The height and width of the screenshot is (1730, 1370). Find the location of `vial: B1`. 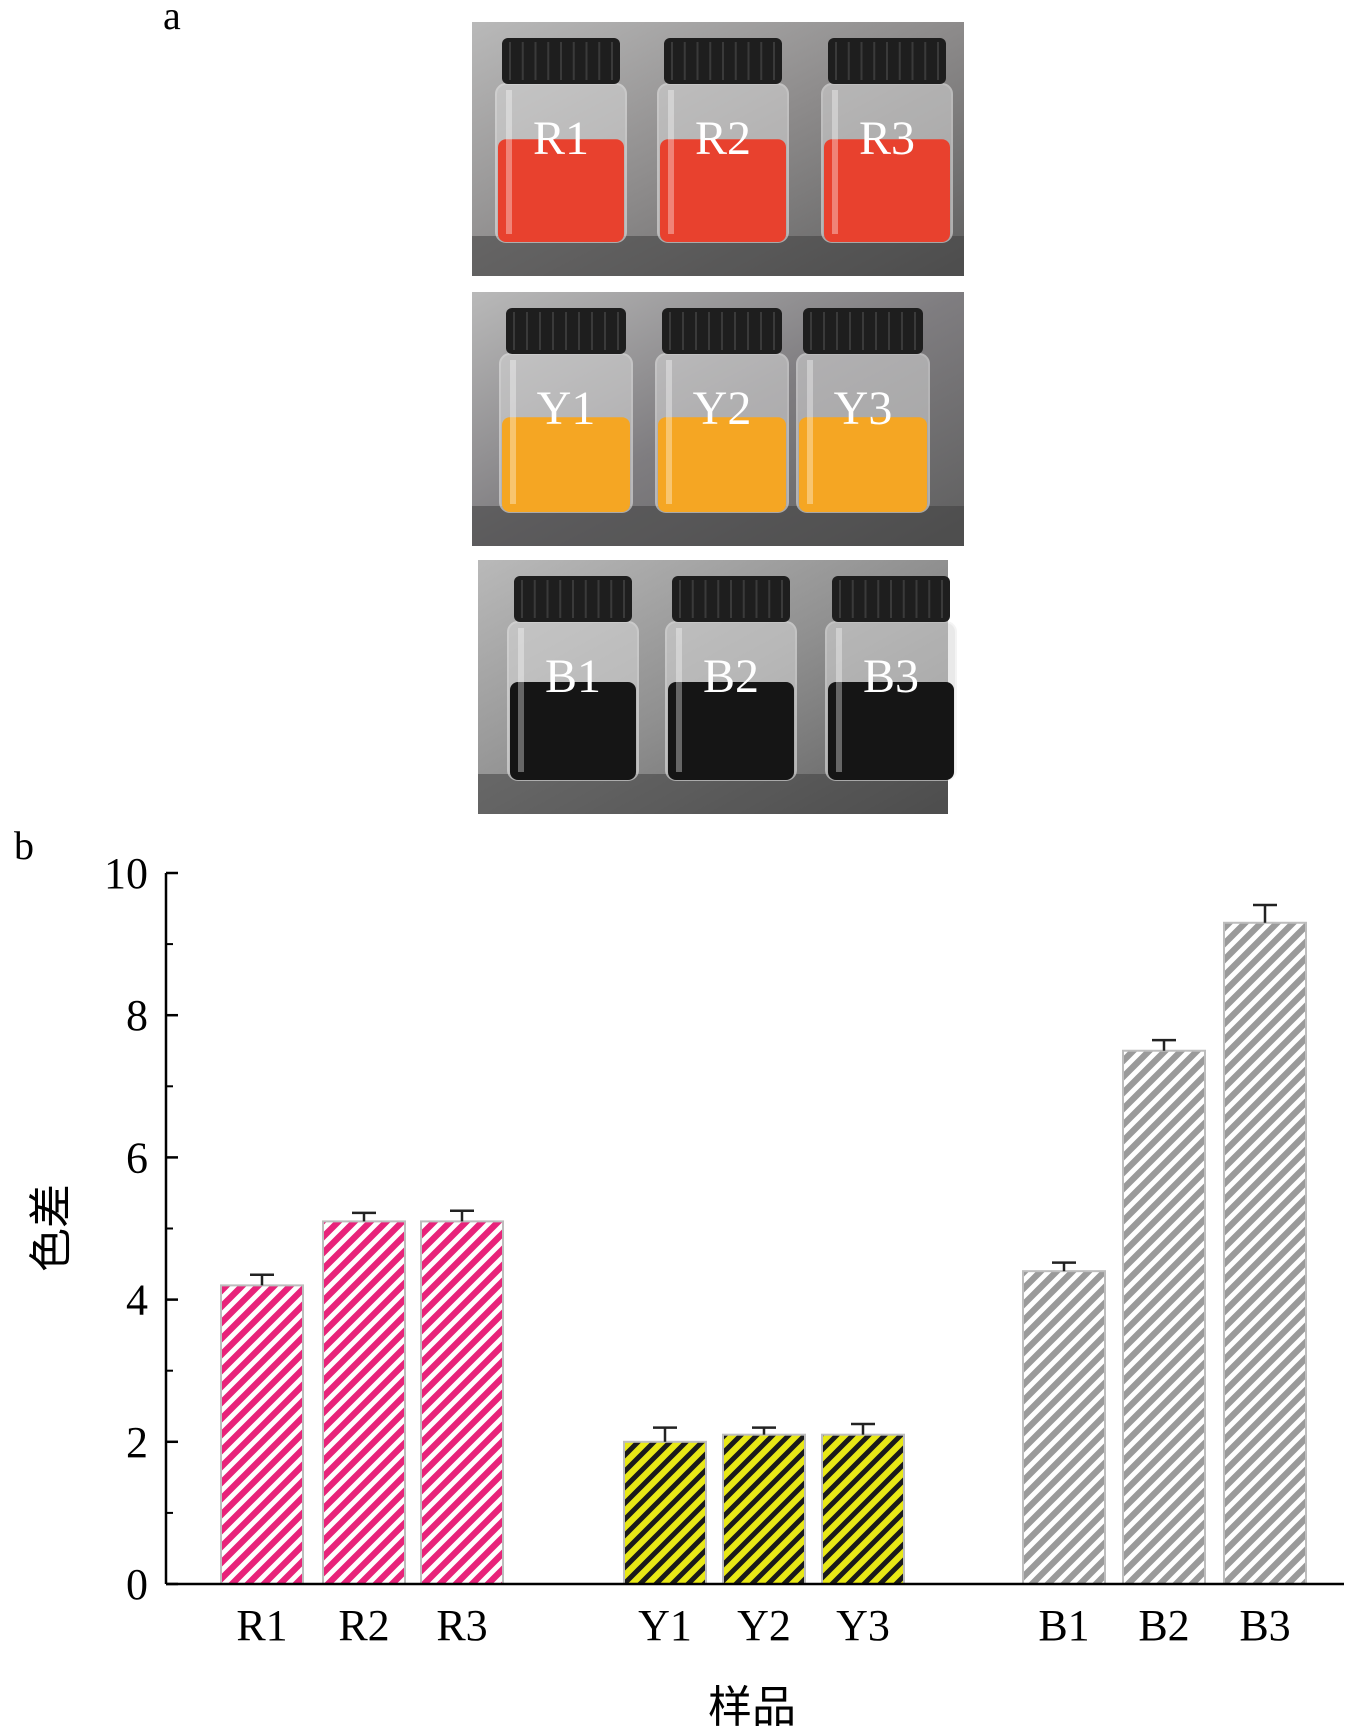

vial: B1 is located at coordinates (573, 678).